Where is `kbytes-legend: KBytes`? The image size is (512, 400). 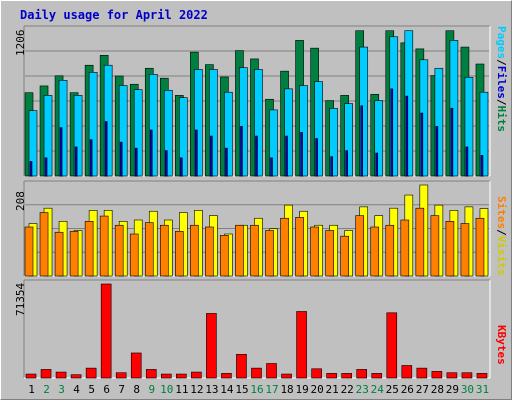 kbytes-legend: KBytes is located at coordinates (501, 345).